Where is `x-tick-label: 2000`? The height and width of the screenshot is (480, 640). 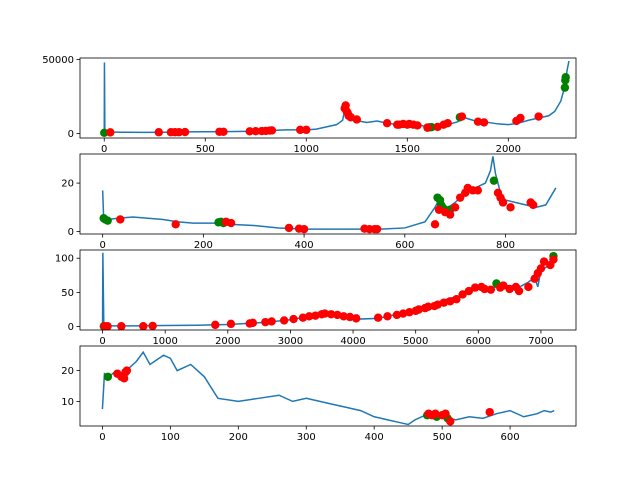 x-tick-label: 2000 is located at coordinates (508, 149).